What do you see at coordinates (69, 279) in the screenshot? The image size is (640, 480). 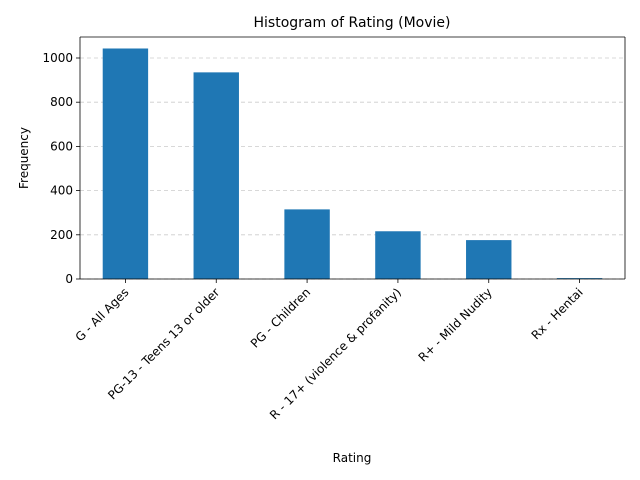 I see `y-tick-label: 0` at bounding box center [69, 279].